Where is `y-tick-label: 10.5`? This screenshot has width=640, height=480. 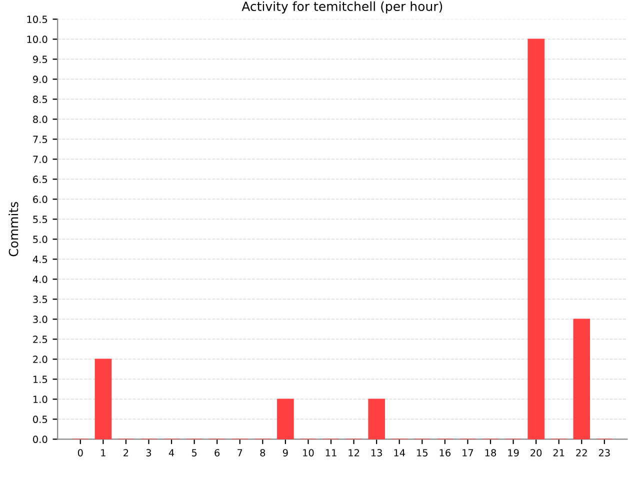 y-tick-label: 10.5 is located at coordinates (37, 20).